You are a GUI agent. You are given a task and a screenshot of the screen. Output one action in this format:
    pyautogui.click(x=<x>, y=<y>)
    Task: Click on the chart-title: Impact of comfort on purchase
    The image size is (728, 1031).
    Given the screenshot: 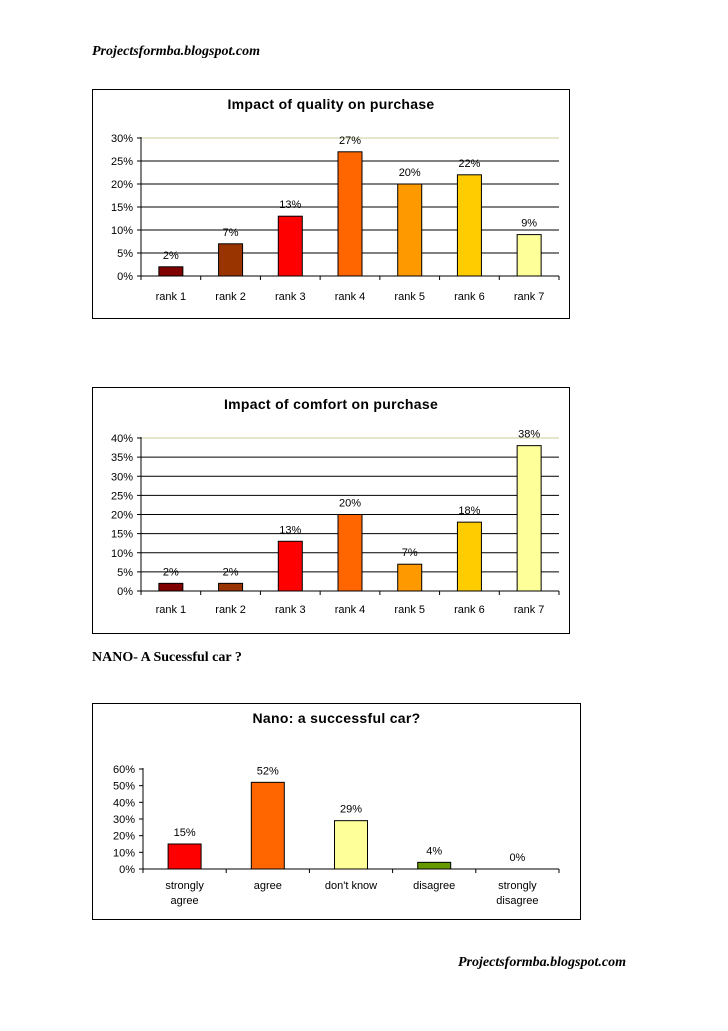 What is the action you would take?
    pyautogui.click(x=331, y=404)
    